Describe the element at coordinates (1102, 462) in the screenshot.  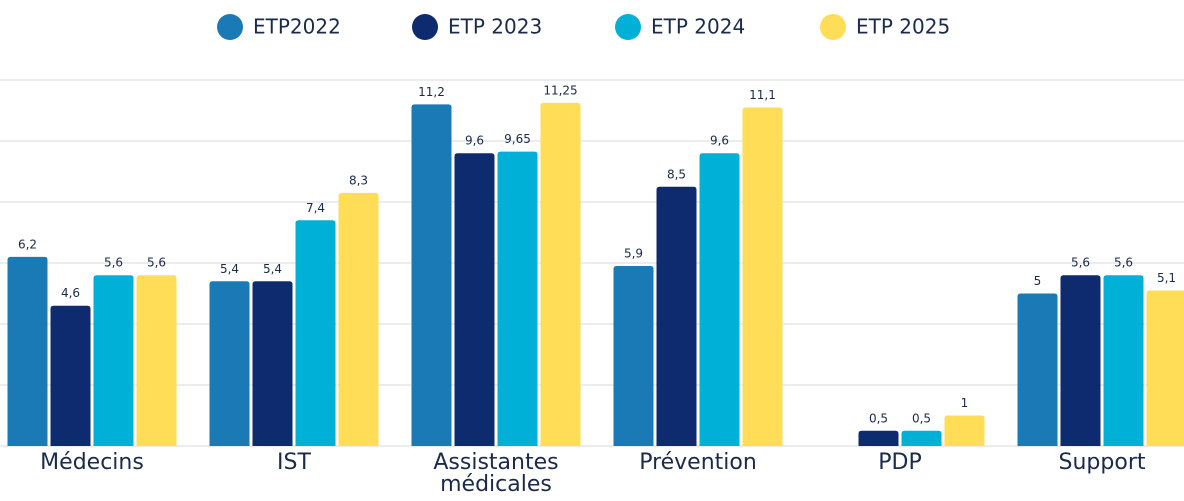
I see `x-tick-label: Support` at that location.